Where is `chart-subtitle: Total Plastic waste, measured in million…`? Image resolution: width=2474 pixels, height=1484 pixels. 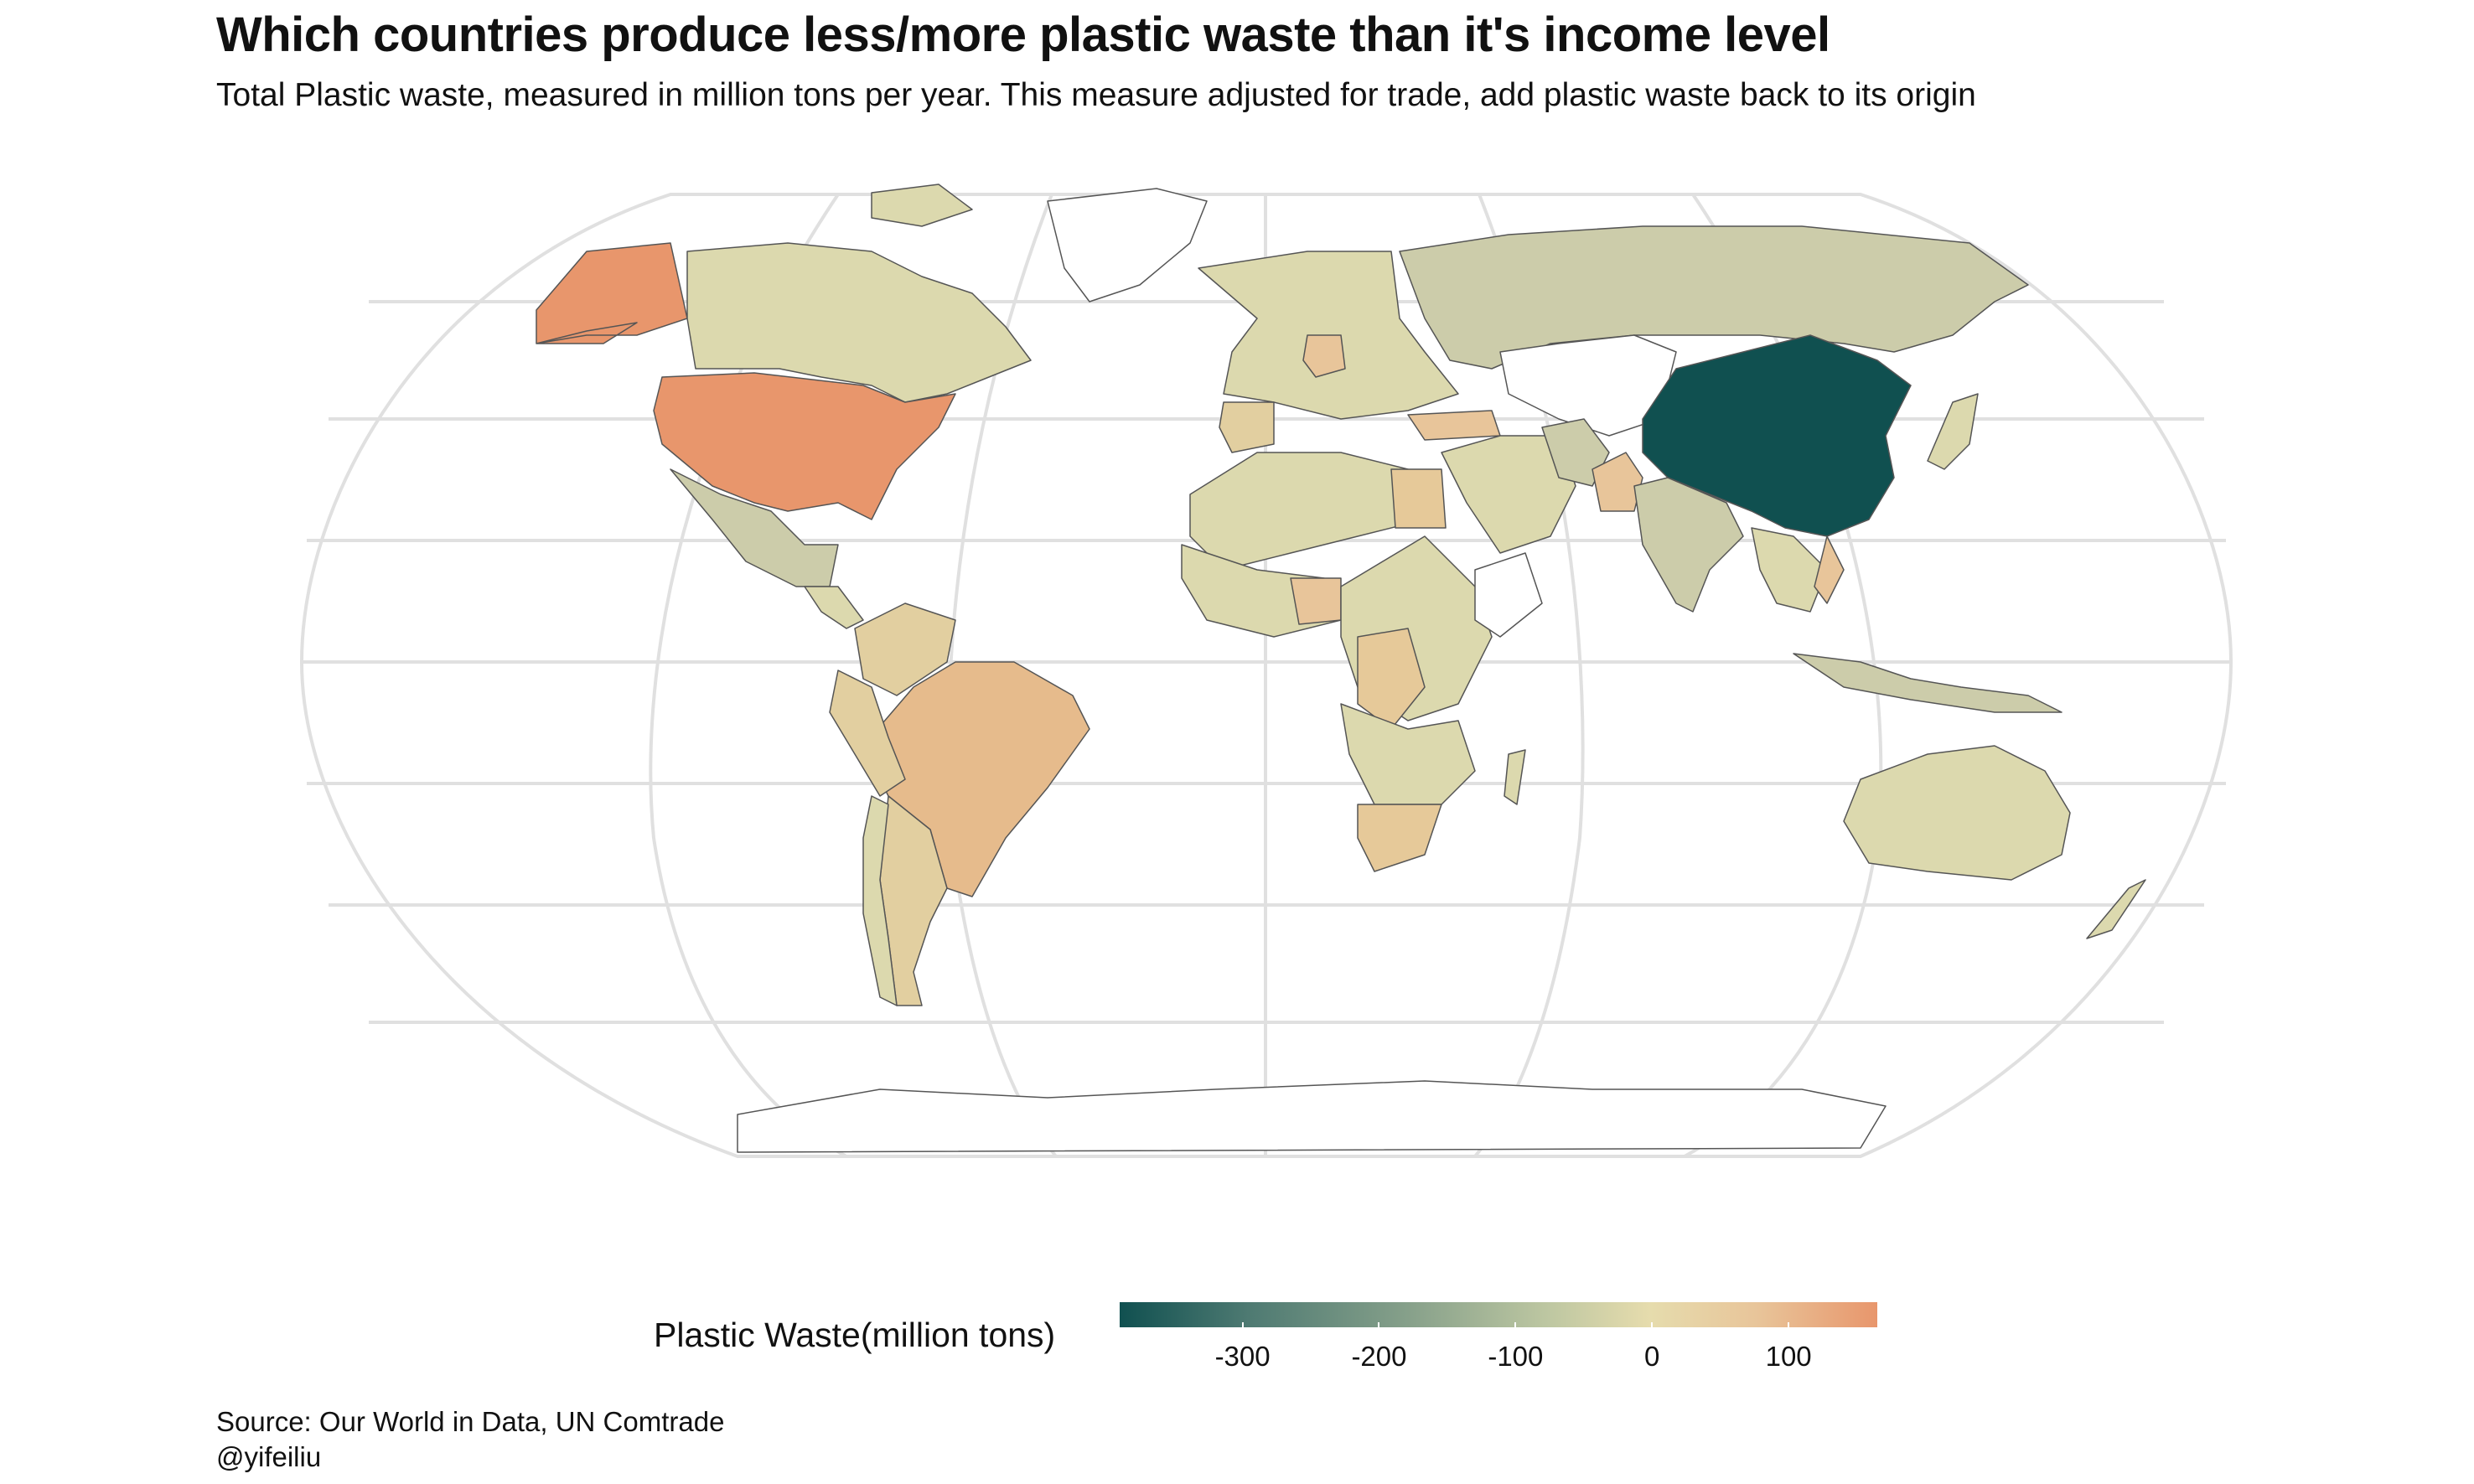 chart-subtitle: Total Plastic waste, measured in million… is located at coordinates (1096, 95).